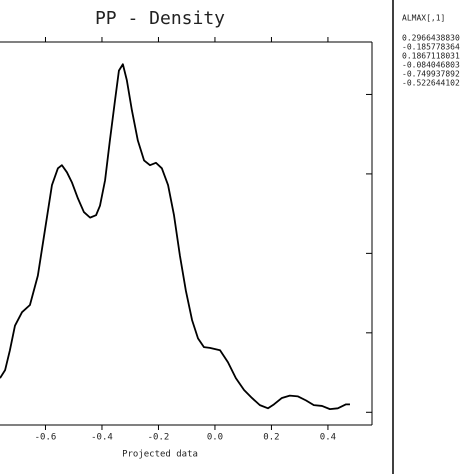 This screenshot has width=474, height=474. Describe the element at coordinates (328, 438) in the screenshot. I see `x-tick-label: 0.4` at that location.